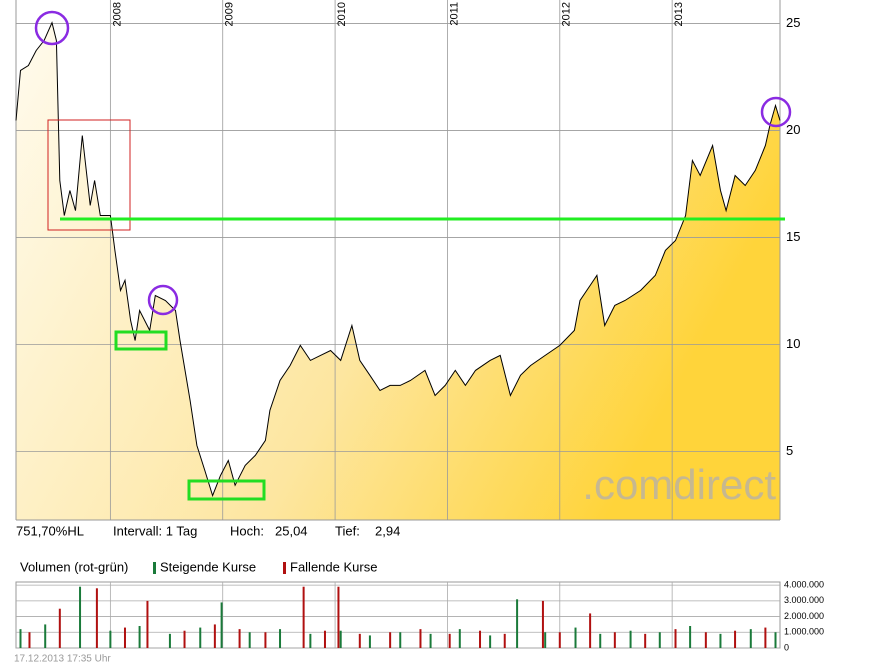 The height and width of the screenshot is (669, 895). I want to click on y-tick-label: 0, so click(786, 647).